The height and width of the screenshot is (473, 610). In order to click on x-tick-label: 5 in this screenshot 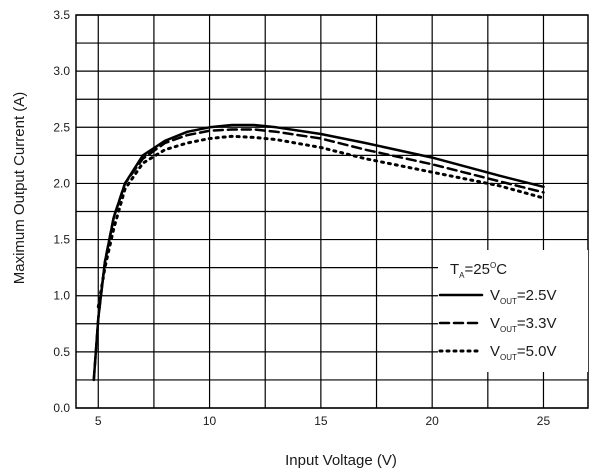, I will do `click(98, 421)`.